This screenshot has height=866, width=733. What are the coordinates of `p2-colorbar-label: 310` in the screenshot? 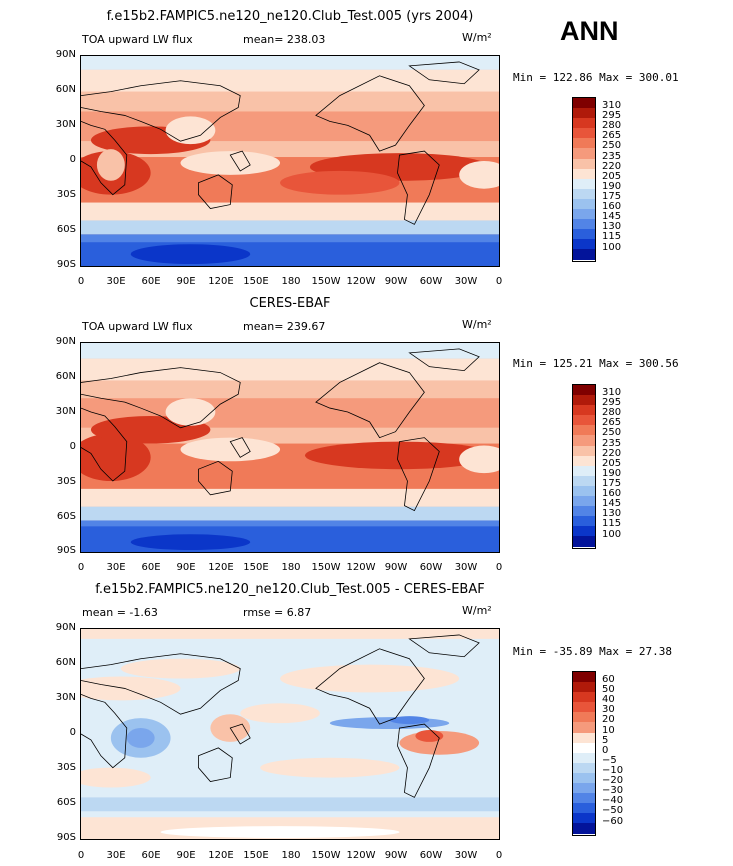 It's located at (612, 392).